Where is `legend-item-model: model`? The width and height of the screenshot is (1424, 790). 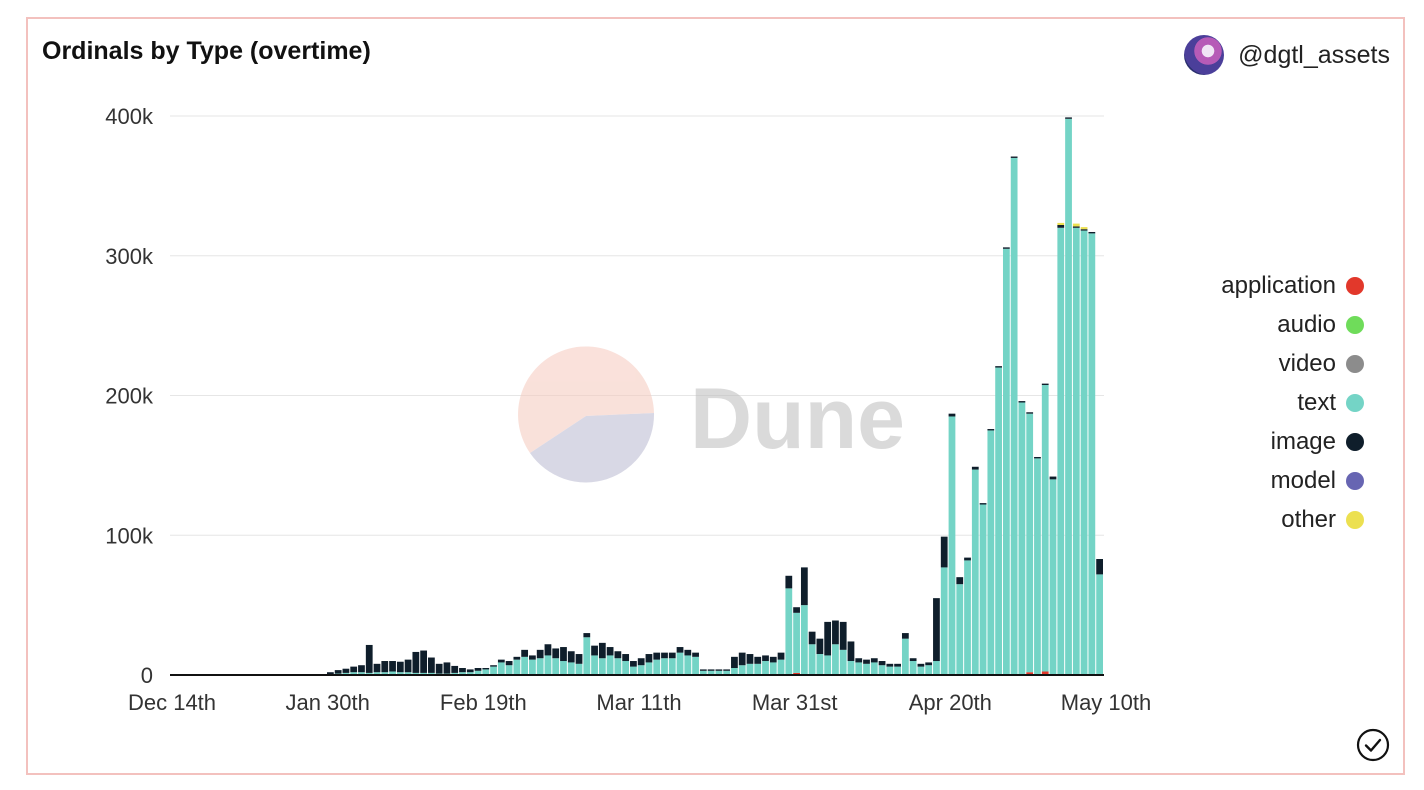 legend-item-model: model is located at coordinates (1292, 480).